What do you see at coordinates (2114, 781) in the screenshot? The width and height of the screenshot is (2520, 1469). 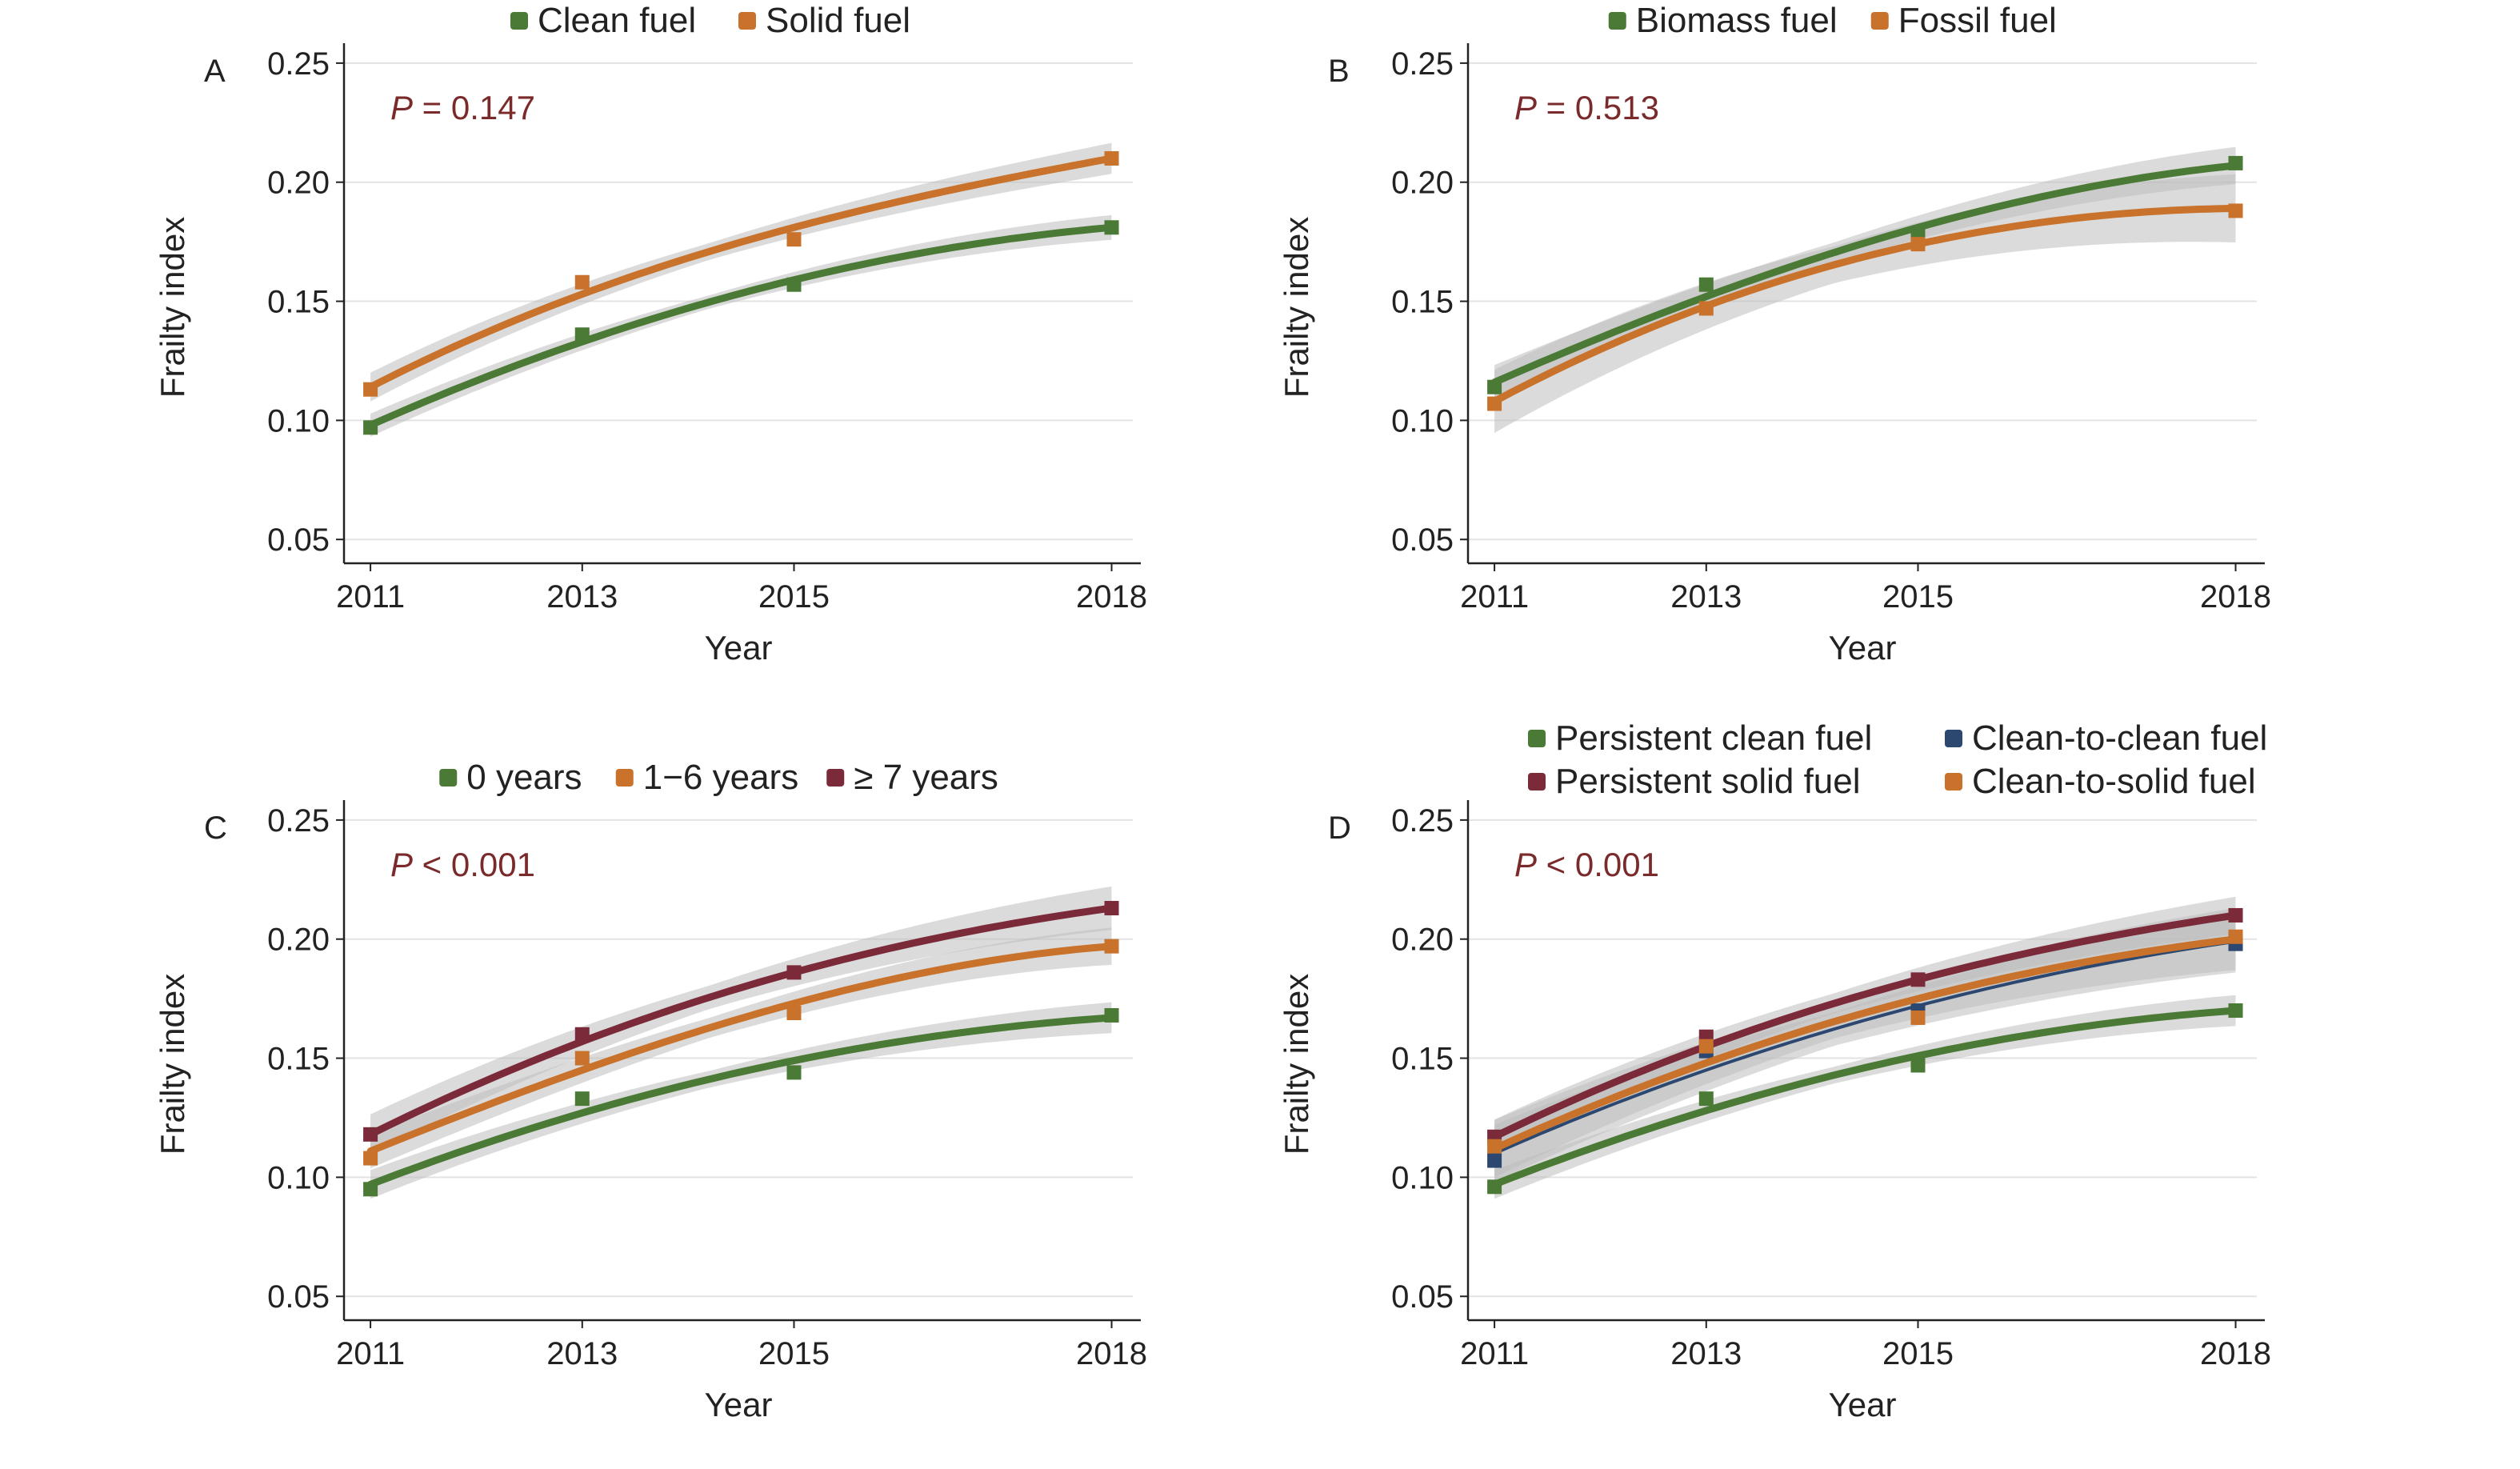 I see `legend-label: Clean-to-solid fuel` at bounding box center [2114, 781].